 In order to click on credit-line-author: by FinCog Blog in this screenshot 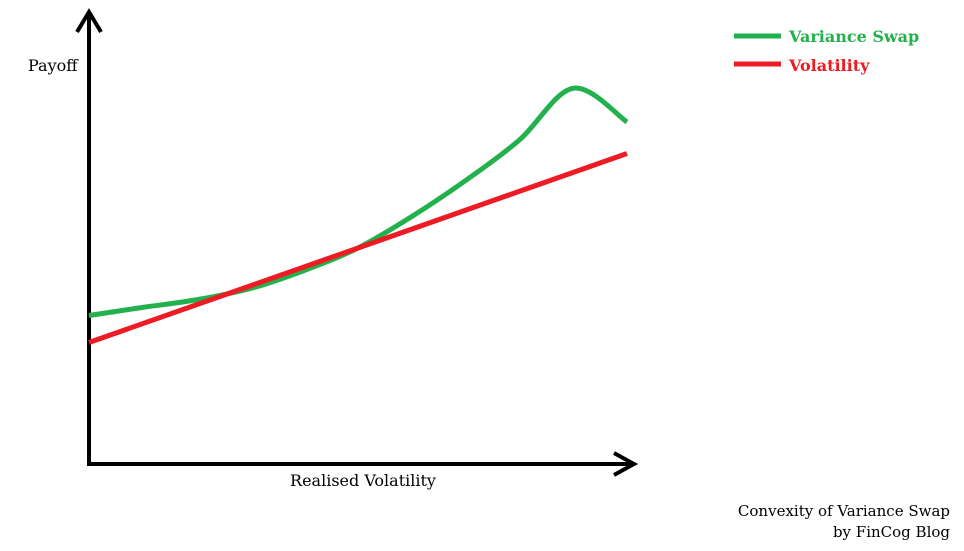, I will do `click(891, 532)`.